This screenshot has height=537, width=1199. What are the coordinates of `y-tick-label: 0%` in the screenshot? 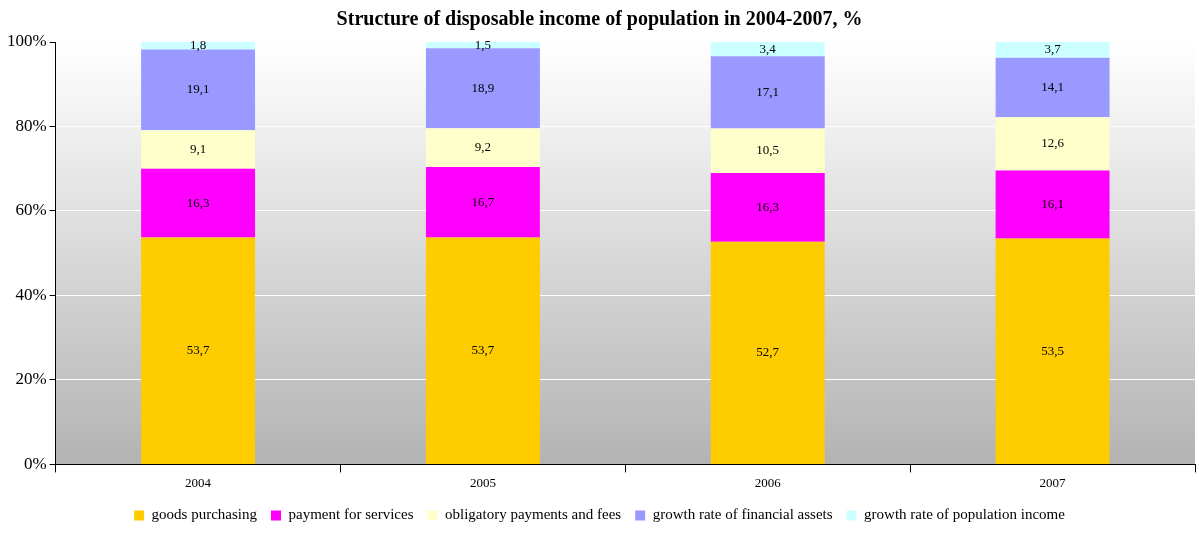 It's located at (35, 463).